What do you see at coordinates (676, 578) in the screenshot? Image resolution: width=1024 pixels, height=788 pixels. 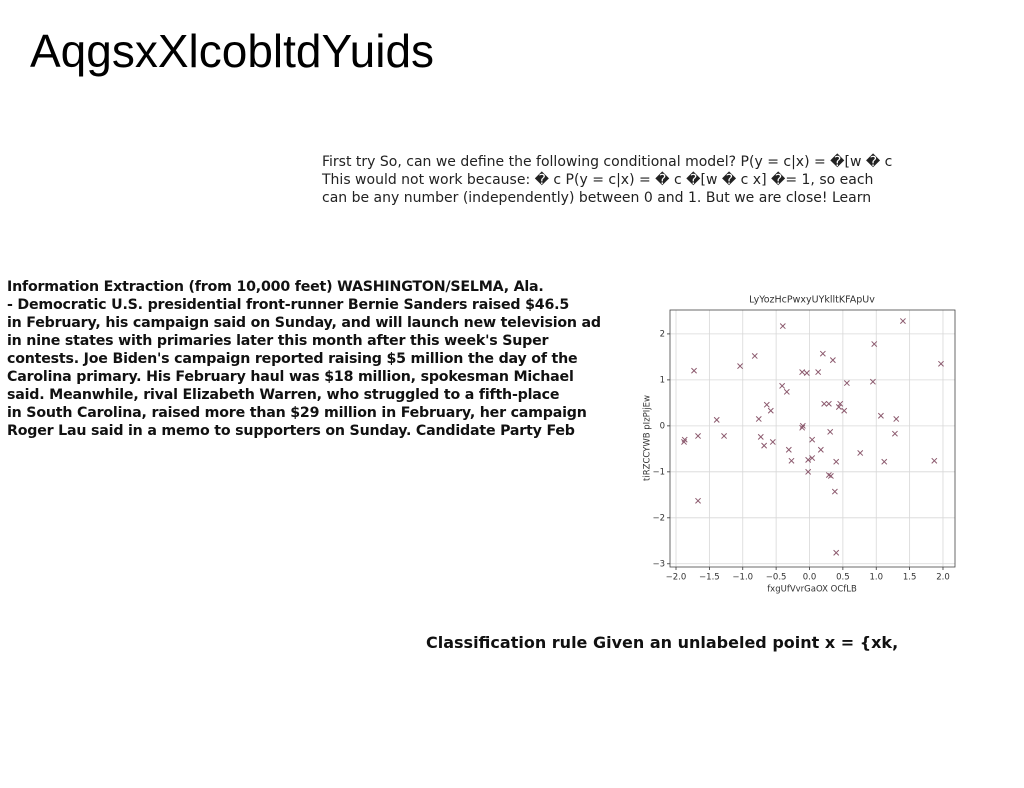 I see `x-tick-label: −2.0` at bounding box center [676, 578].